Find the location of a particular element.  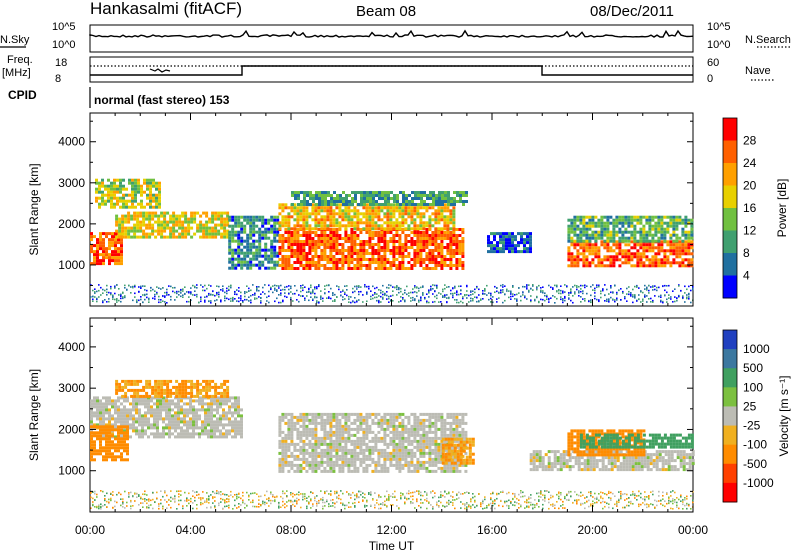

colorbar-tick-label: 1000 is located at coordinates (756, 349).